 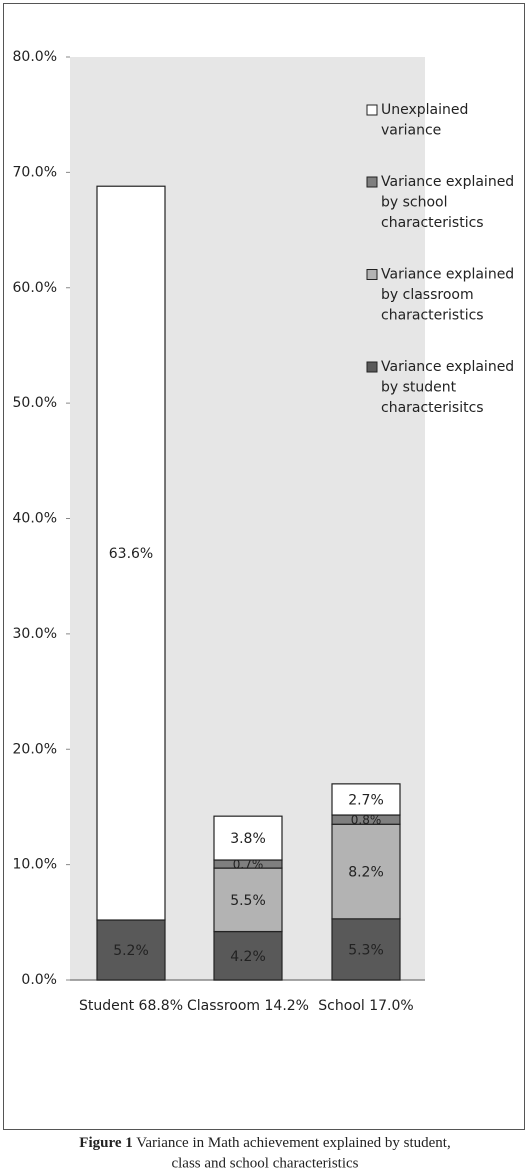 I want to click on value-label: 0.8%, so click(x=366, y=820).